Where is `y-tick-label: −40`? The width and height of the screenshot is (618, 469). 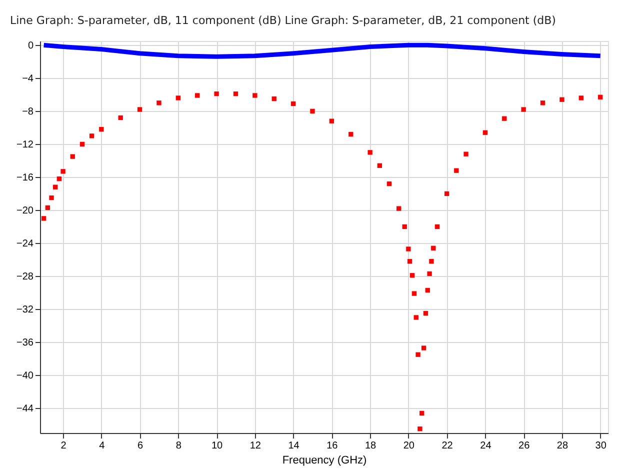 y-tick-label: −40 is located at coordinates (25, 376).